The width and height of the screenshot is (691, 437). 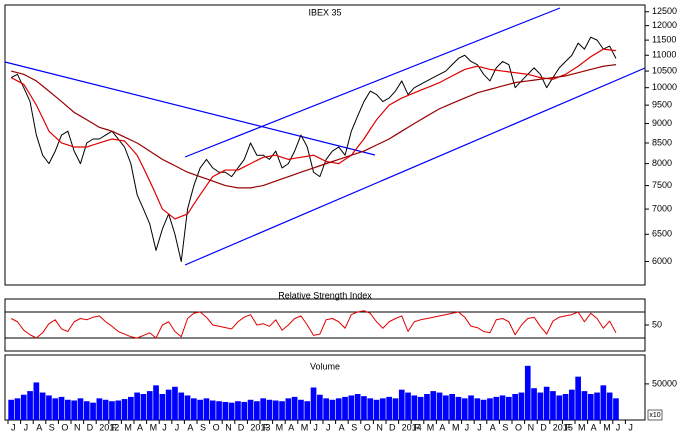 I want to click on y-tick-label: 6000, so click(x=662, y=261).